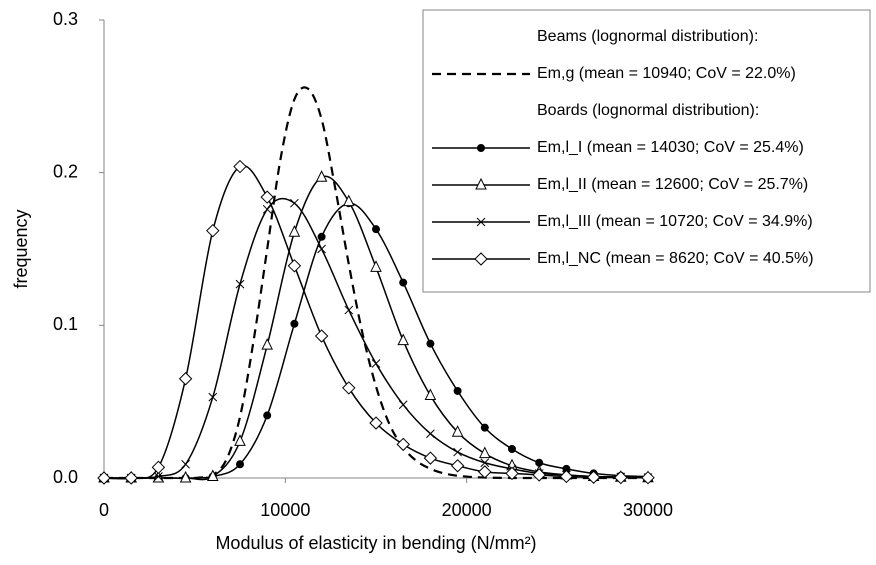 The image size is (876, 565). I want to click on legend-label: Em,g (mean = 10940; CoV = 22.0%), so click(666, 73).